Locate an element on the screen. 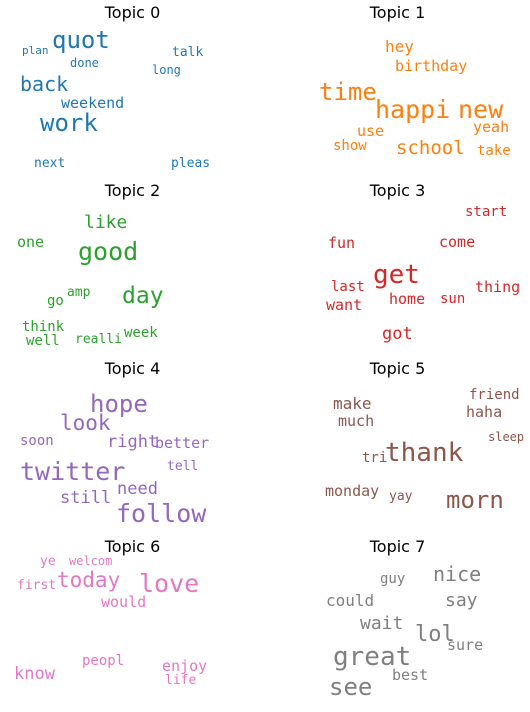  topic-7-word-see: see is located at coordinates (351, 687).